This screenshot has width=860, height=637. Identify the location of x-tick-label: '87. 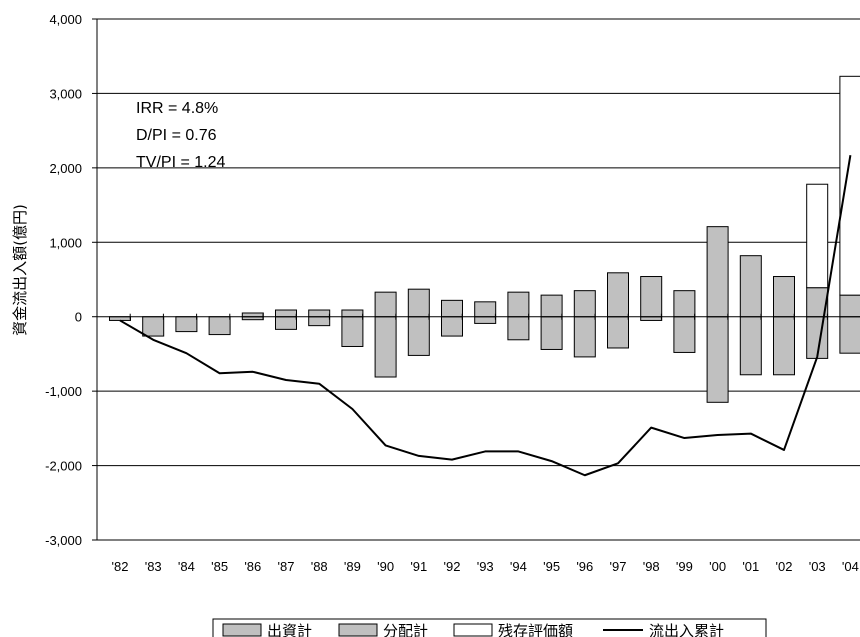
(286, 566).